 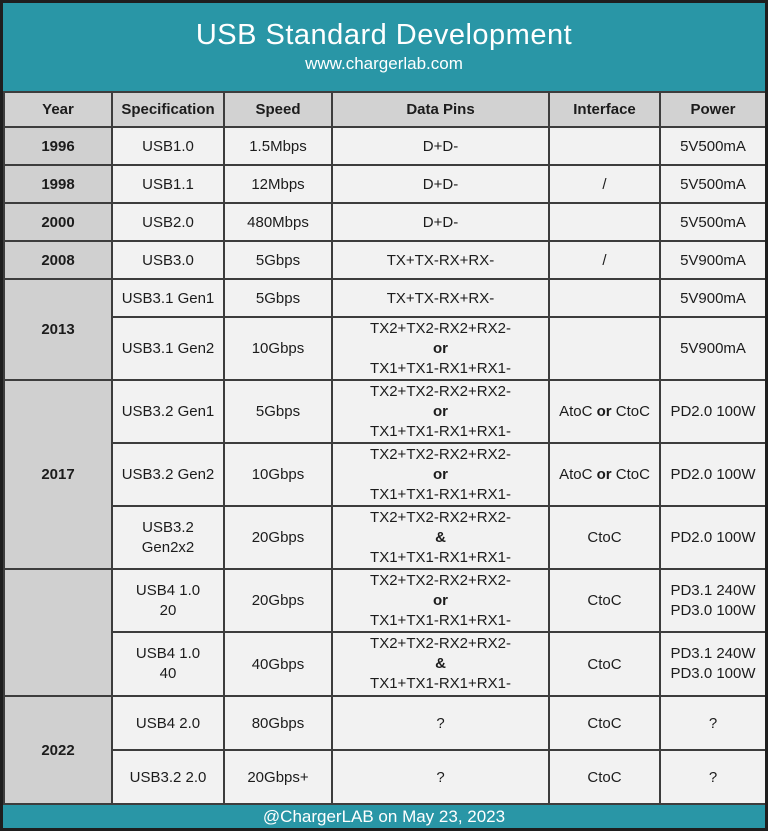 What do you see at coordinates (168, 600) in the screenshot?
I see `spec-cell: USB4 1.0 20` at bounding box center [168, 600].